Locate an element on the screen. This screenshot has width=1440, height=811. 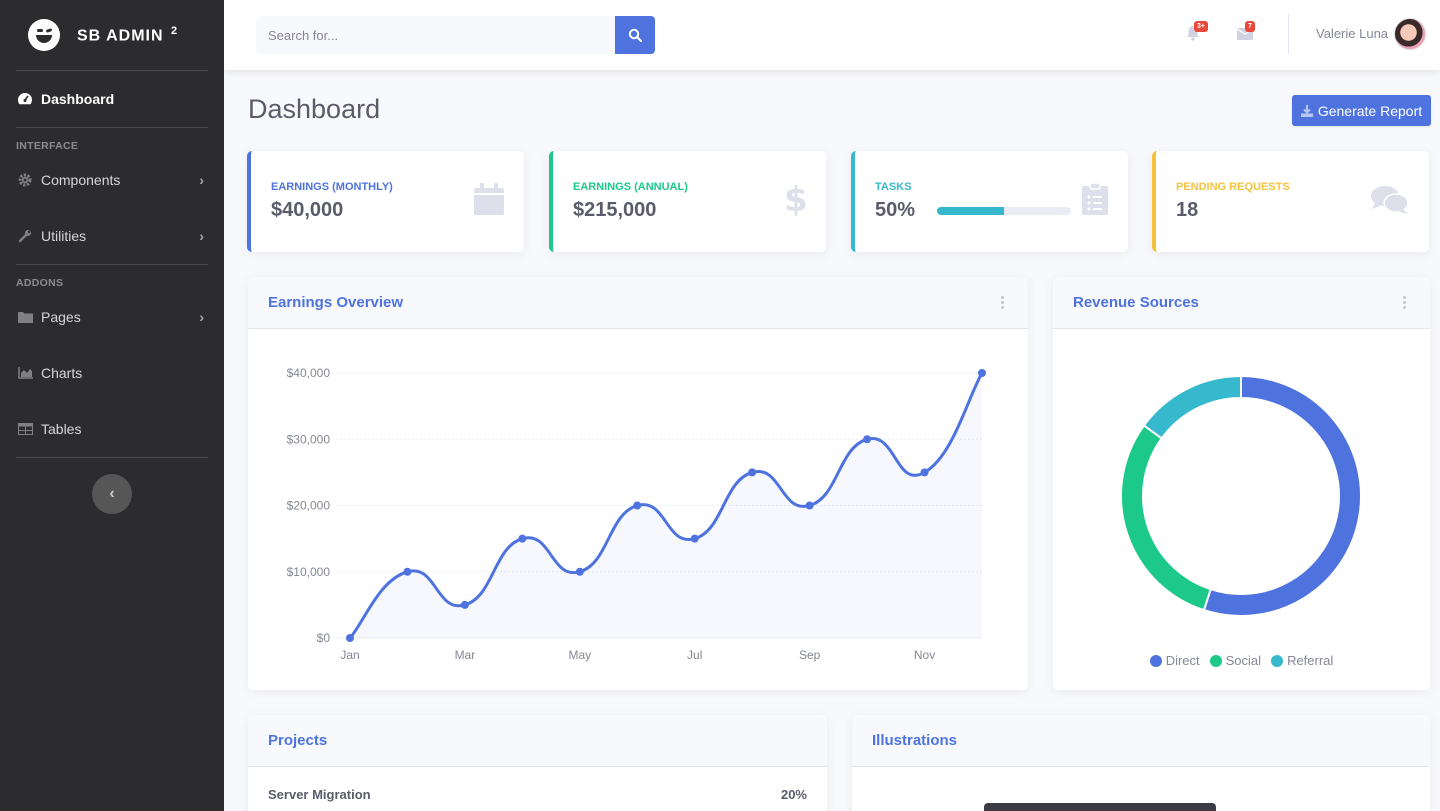
sidebar-item-dashboard: Dashboard is located at coordinates (112, 99).